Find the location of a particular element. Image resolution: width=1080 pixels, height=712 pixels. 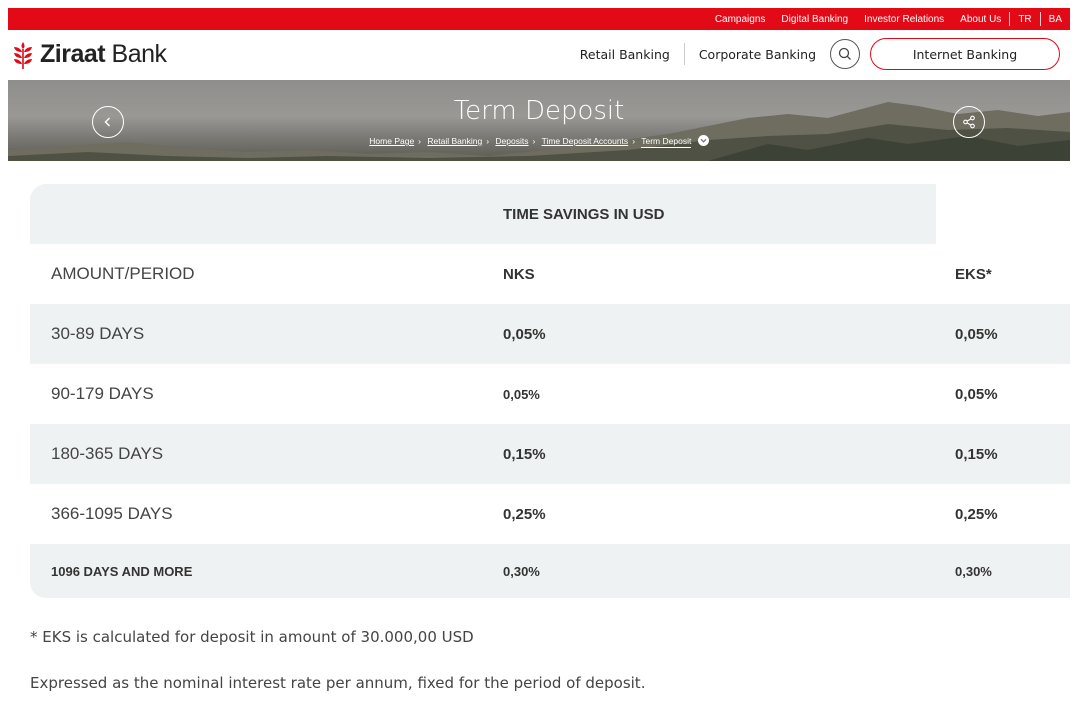

row-eks: 0,25% is located at coordinates (976, 514).